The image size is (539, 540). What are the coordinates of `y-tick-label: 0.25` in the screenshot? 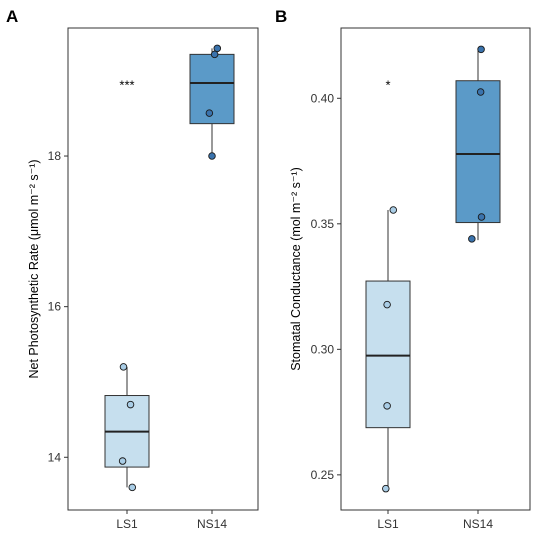 It's located at (323, 475).